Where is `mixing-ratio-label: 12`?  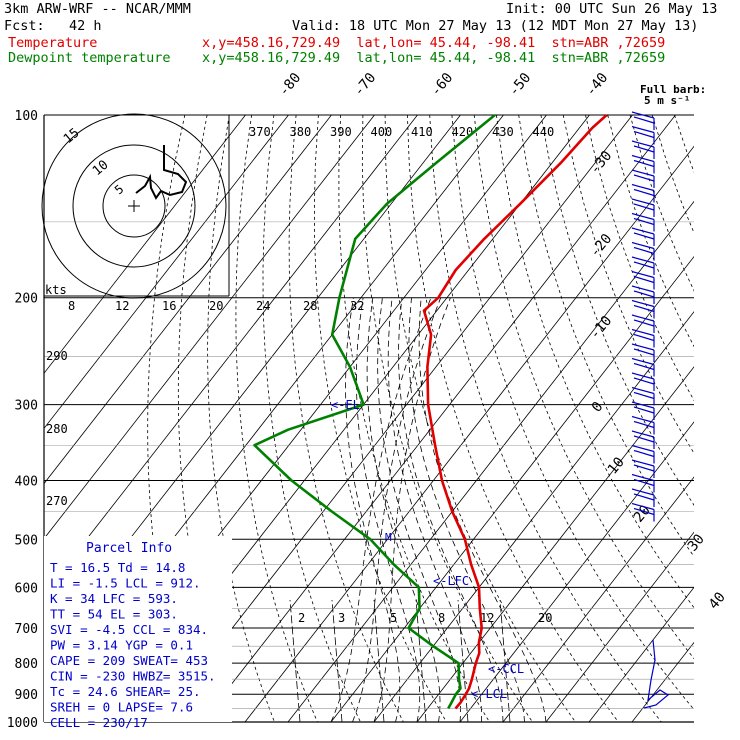 mixing-ratio-label: 12 is located at coordinates (487, 618).